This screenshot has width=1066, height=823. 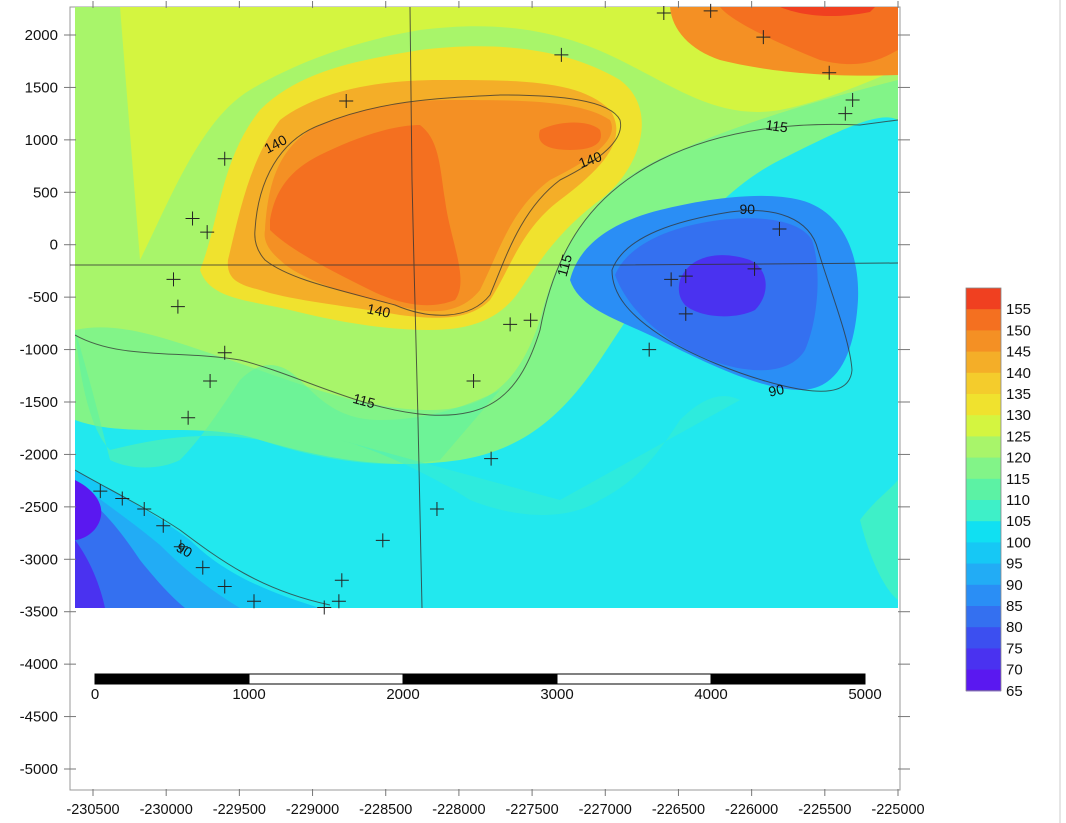 What do you see at coordinates (824, 810) in the screenshot?
I see `x-tick-label: -225500` at bounding box center [824, 810].